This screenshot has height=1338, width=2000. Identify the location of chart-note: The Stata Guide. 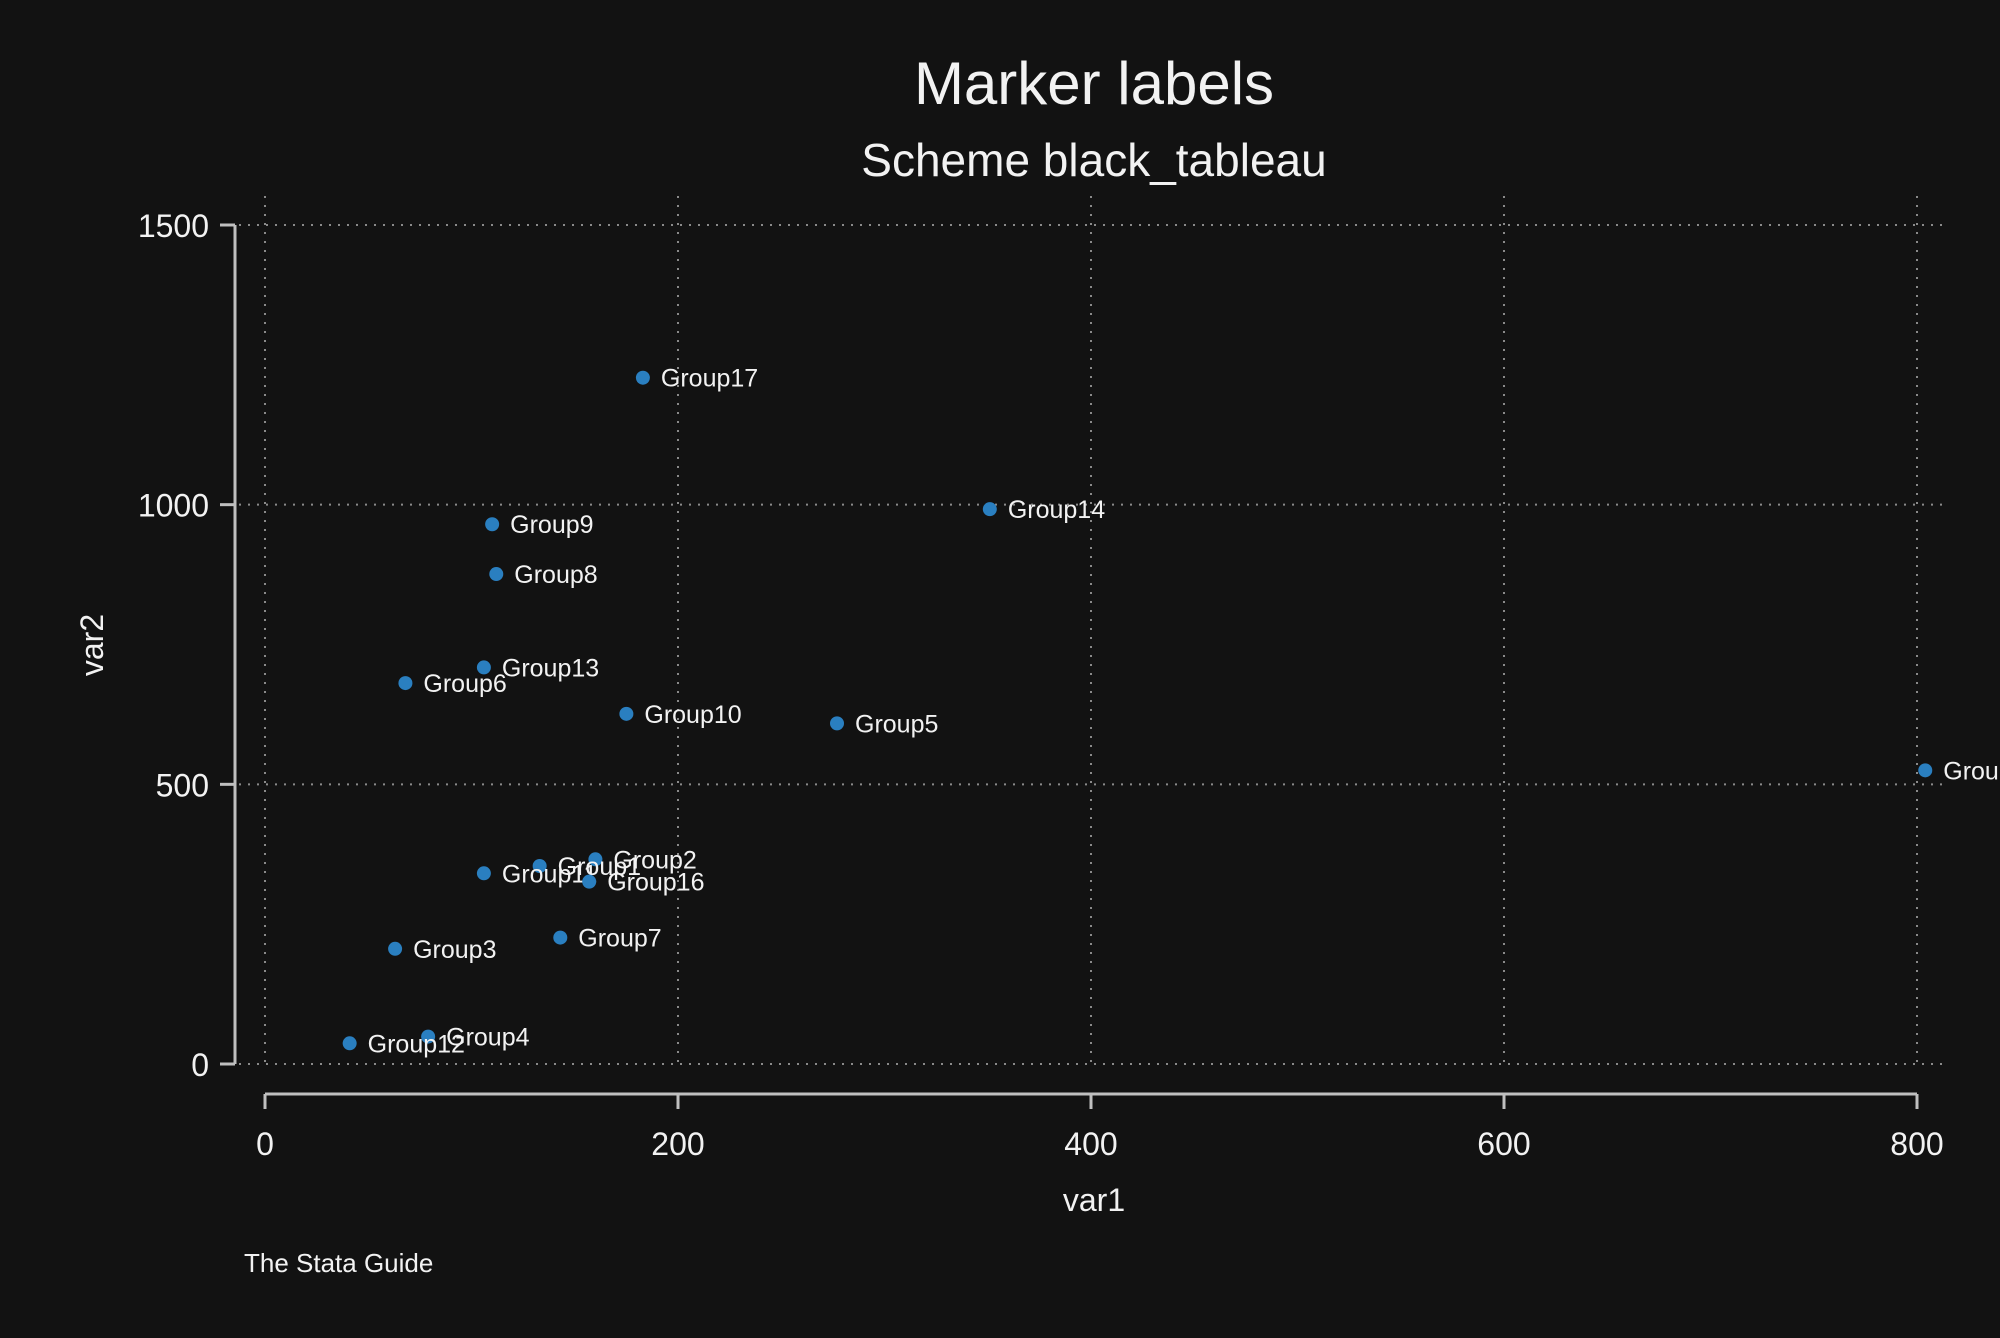
(338, 1263).